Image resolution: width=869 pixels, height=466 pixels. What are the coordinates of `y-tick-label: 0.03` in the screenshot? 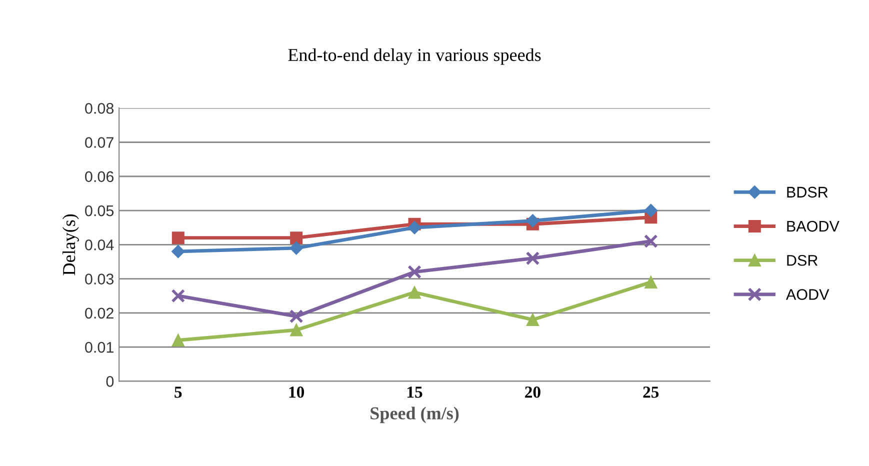 It's located at (99, 279).